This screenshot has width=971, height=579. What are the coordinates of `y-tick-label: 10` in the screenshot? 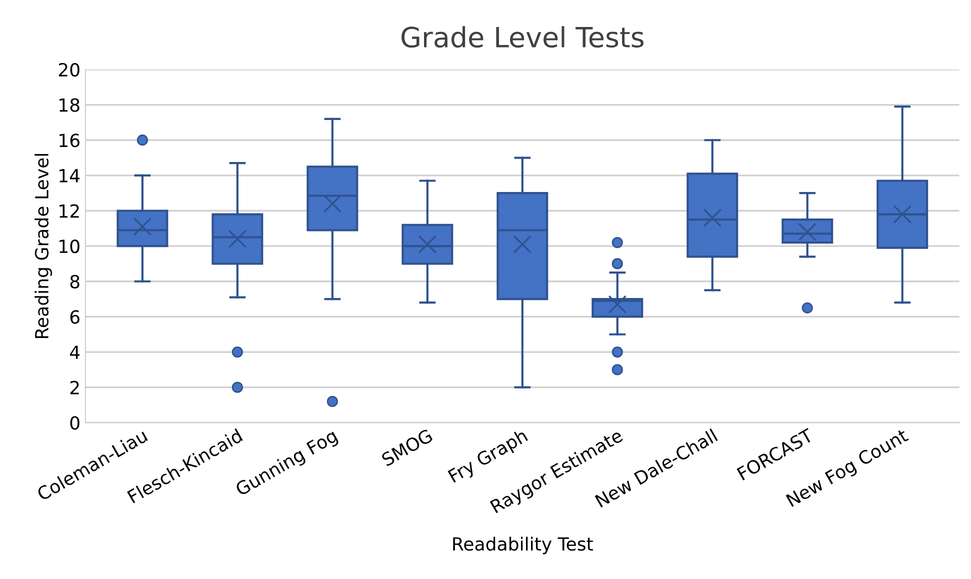 It's located at (70, 247).